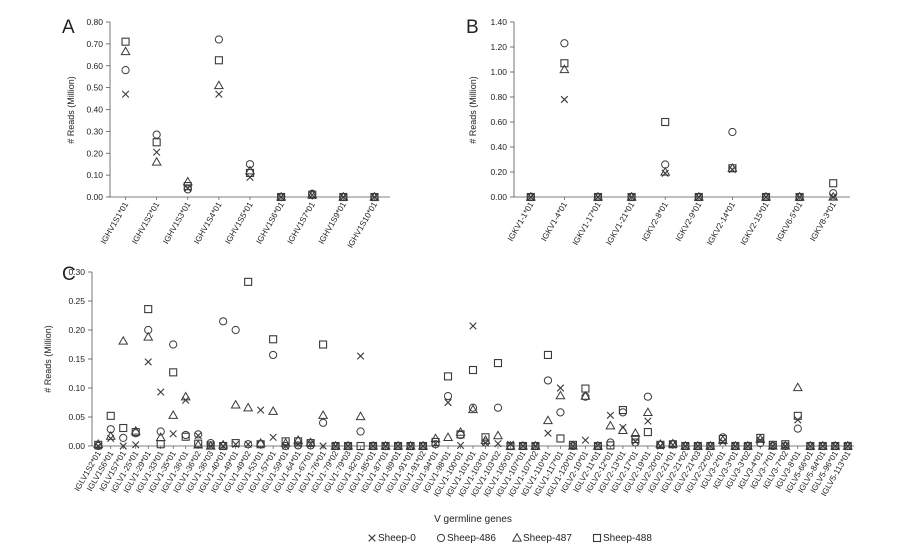 This screenshot has width=917, height=554. What do you see at coordinates (587, 223) in the screenshot?
I see `category-label: IGKV1-17*01` at bounding box center [587, 223].